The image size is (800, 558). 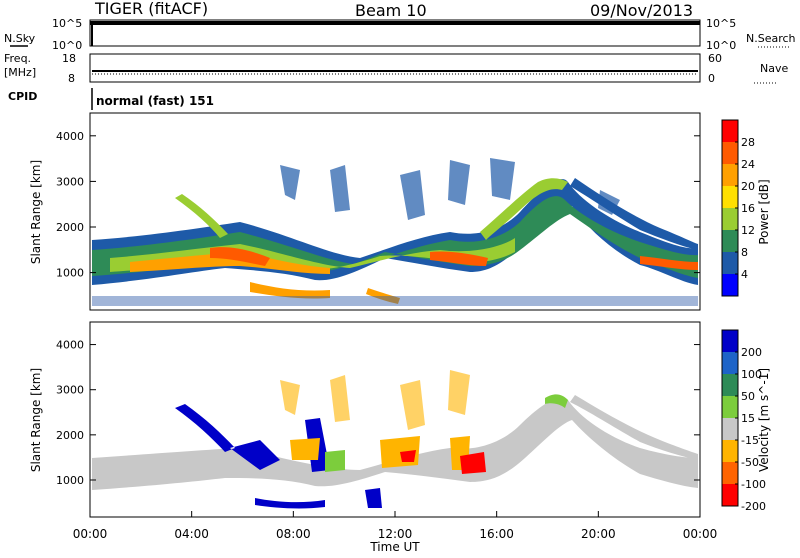 What do you see at coordinates (395, 23) in the screenshot?
I see `noise-strip-trace` at bounding box center [395, 23].